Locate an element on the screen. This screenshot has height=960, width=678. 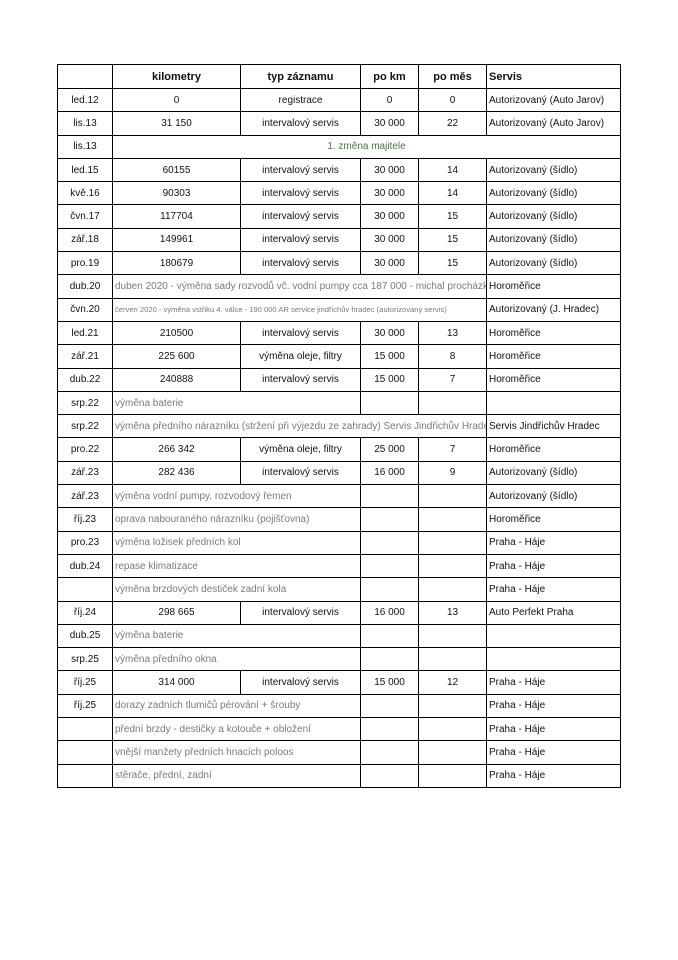
type-cell: výměna oleje, filtry is located at coordinates (300, 356).